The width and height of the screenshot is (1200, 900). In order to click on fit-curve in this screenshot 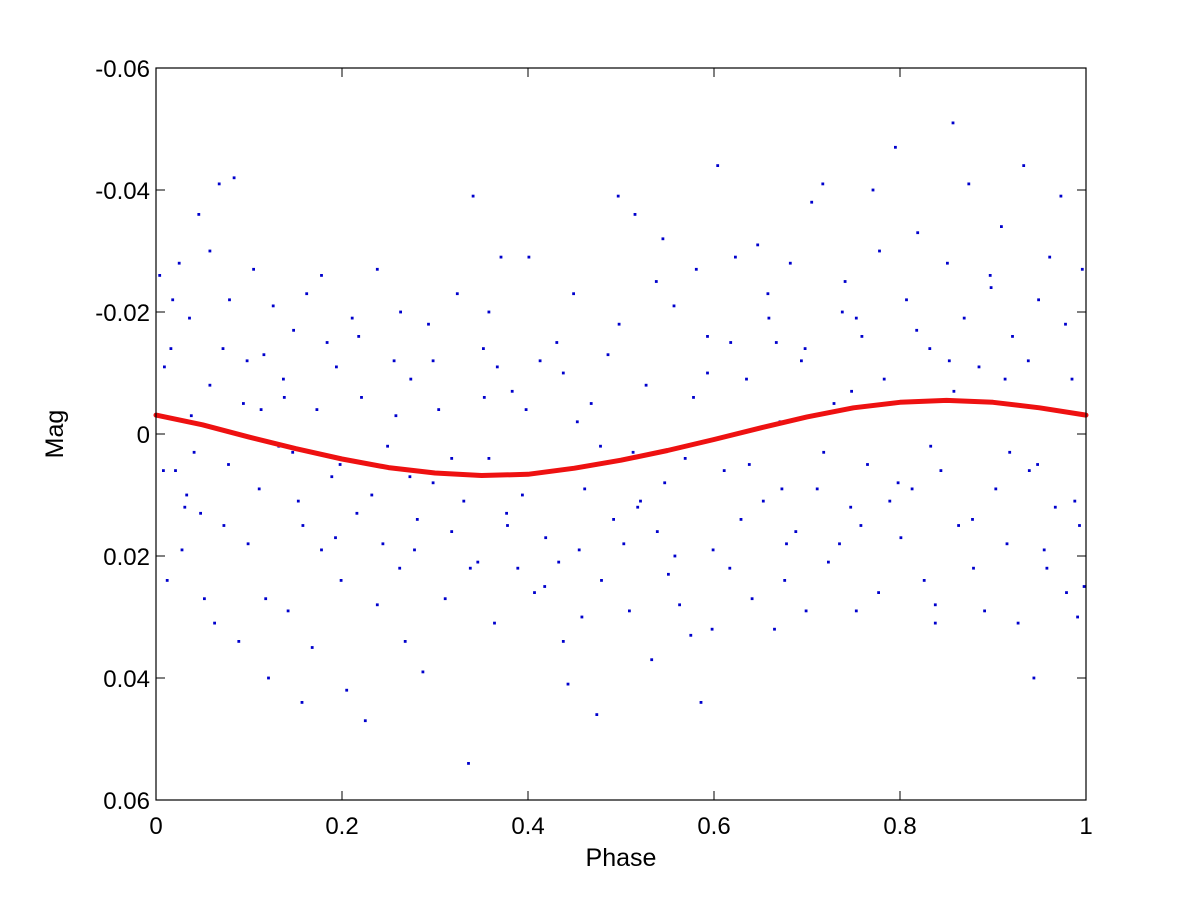, I will do `click(621, 437)`.